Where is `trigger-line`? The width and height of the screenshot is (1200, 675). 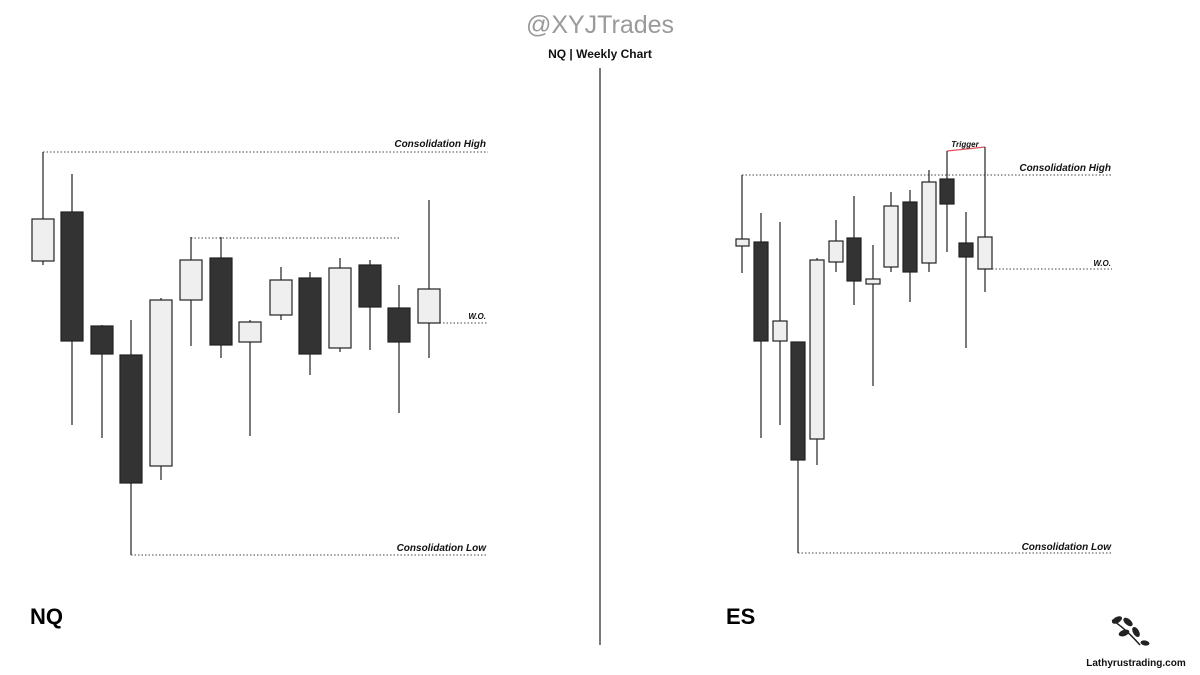
trigger-line is located at coordinates (966, 149).